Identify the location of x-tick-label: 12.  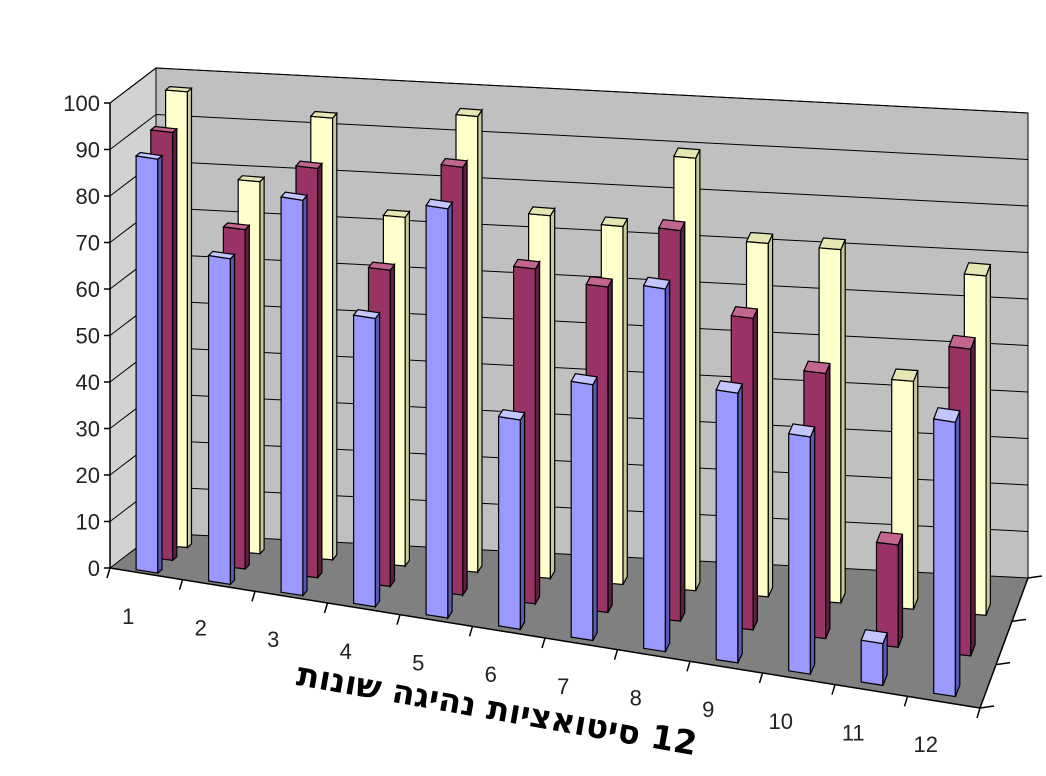
(926, 744).